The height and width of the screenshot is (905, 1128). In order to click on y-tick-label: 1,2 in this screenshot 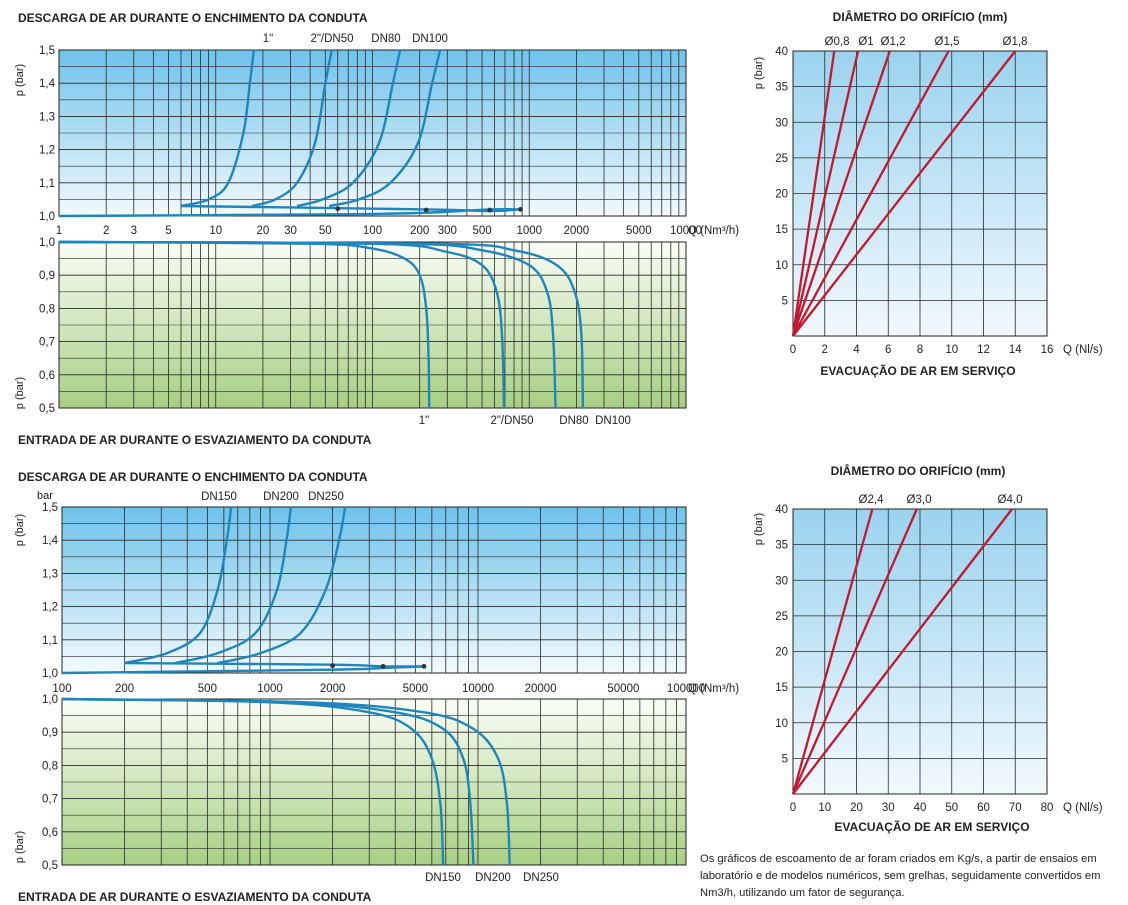, I will do `click(47, 151)`.